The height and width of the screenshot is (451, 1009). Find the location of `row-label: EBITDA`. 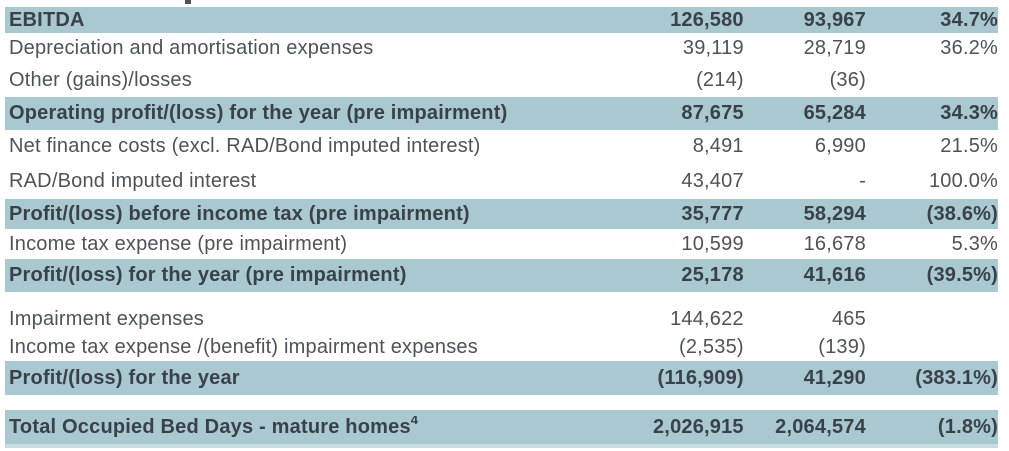

row-label: EBITDA is located at coordinates (291, 20).